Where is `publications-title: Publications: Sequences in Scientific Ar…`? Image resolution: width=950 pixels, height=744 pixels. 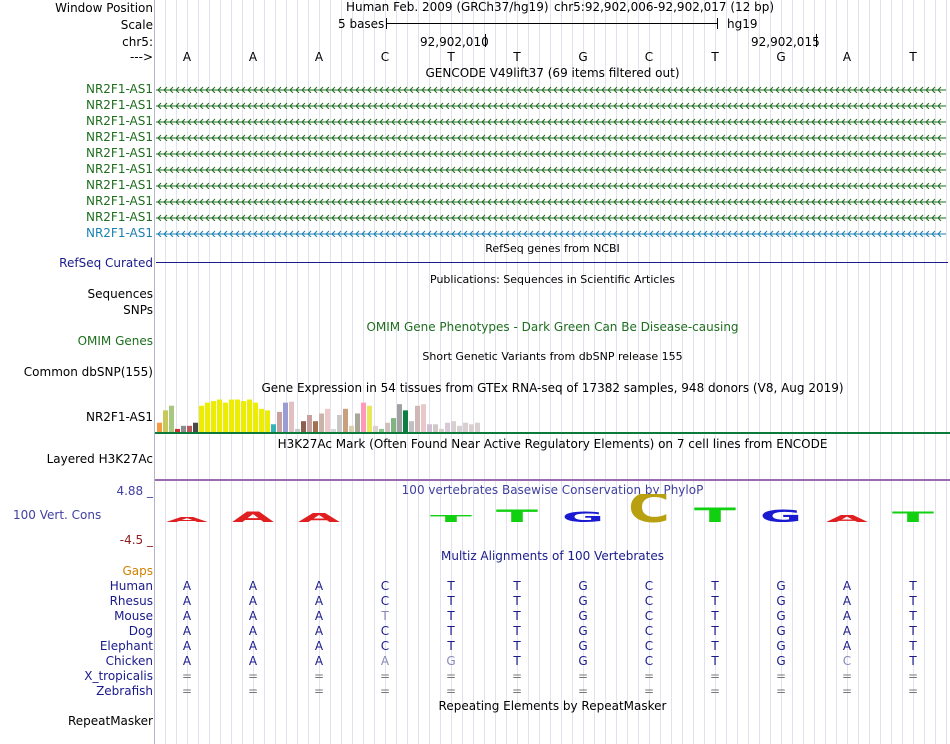 publications-title: Publications: Sequences in Scientific Ar… is located at coordinates (552, 279).